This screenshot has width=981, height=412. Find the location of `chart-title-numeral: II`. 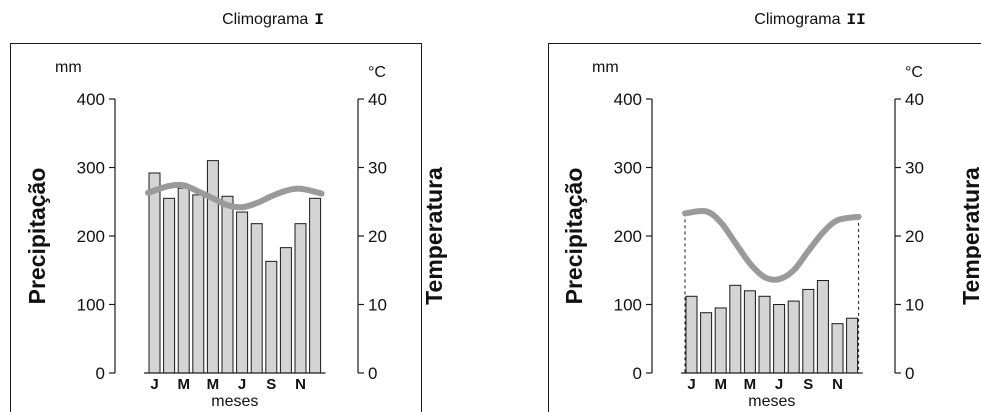

chart-title-numeral: II is located at coordinates (856, 20).